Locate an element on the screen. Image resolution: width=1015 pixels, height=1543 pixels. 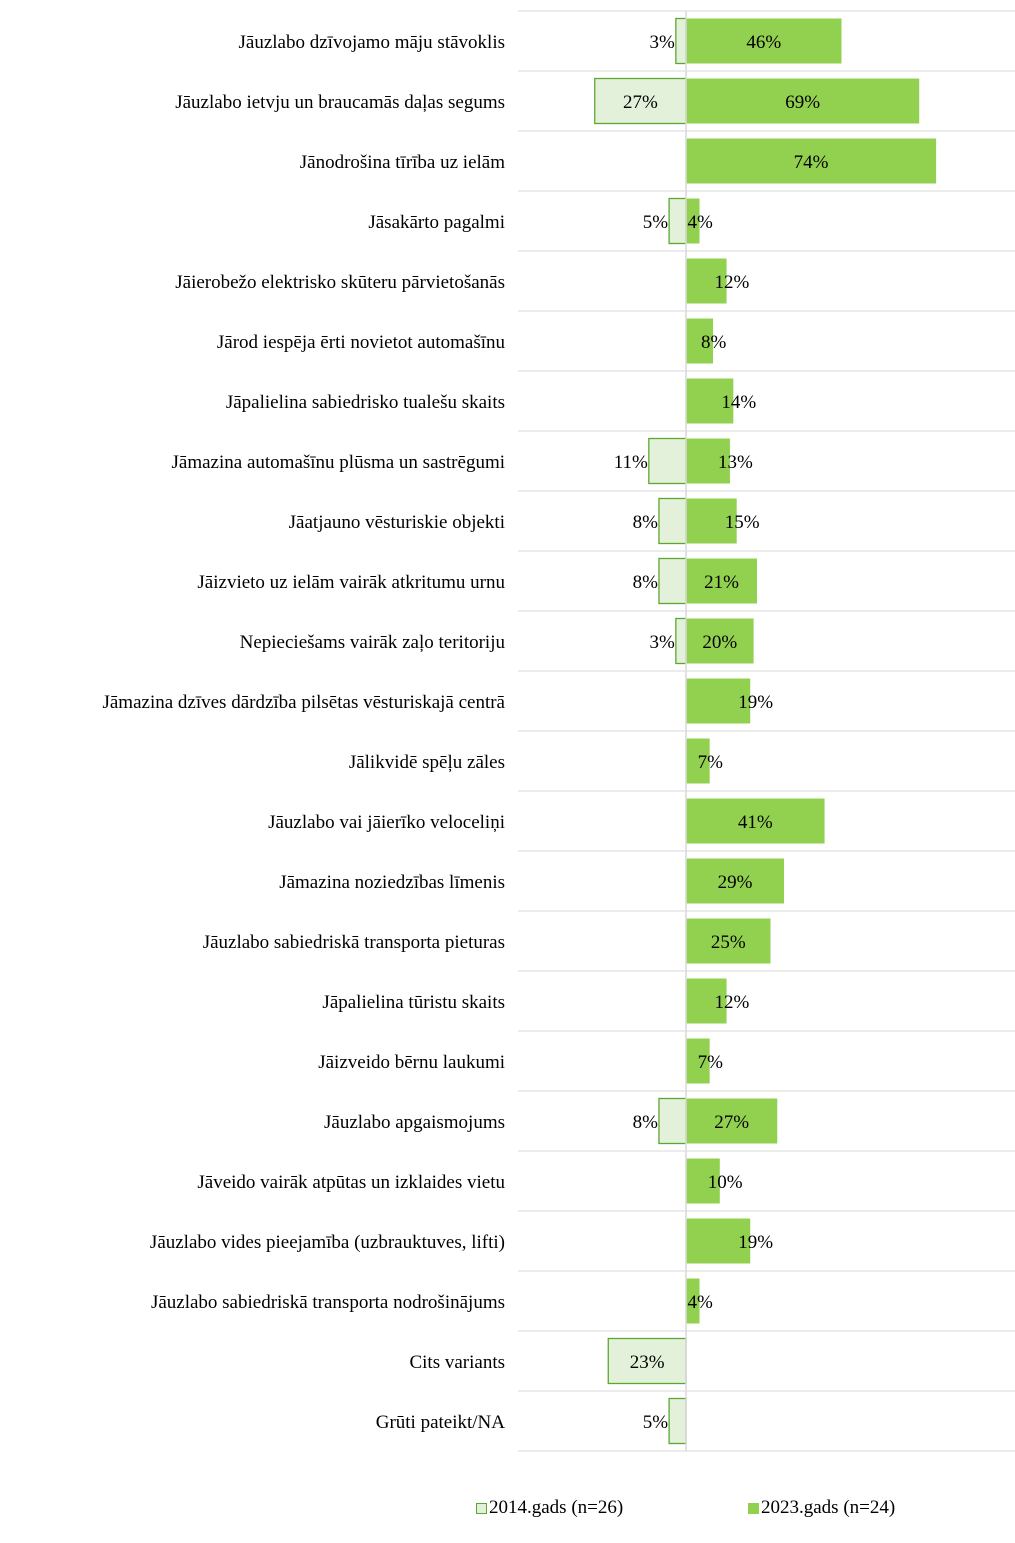
value-label-2023: 20% is located at coordinates (719, 642).